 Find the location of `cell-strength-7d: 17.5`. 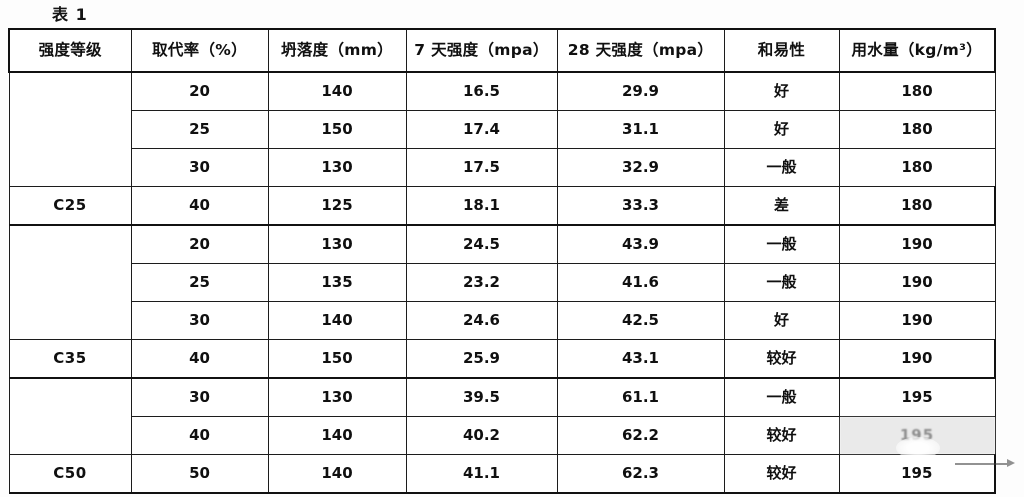

cell-strength-7d: 17.5 is located at coordinates (481, 167).